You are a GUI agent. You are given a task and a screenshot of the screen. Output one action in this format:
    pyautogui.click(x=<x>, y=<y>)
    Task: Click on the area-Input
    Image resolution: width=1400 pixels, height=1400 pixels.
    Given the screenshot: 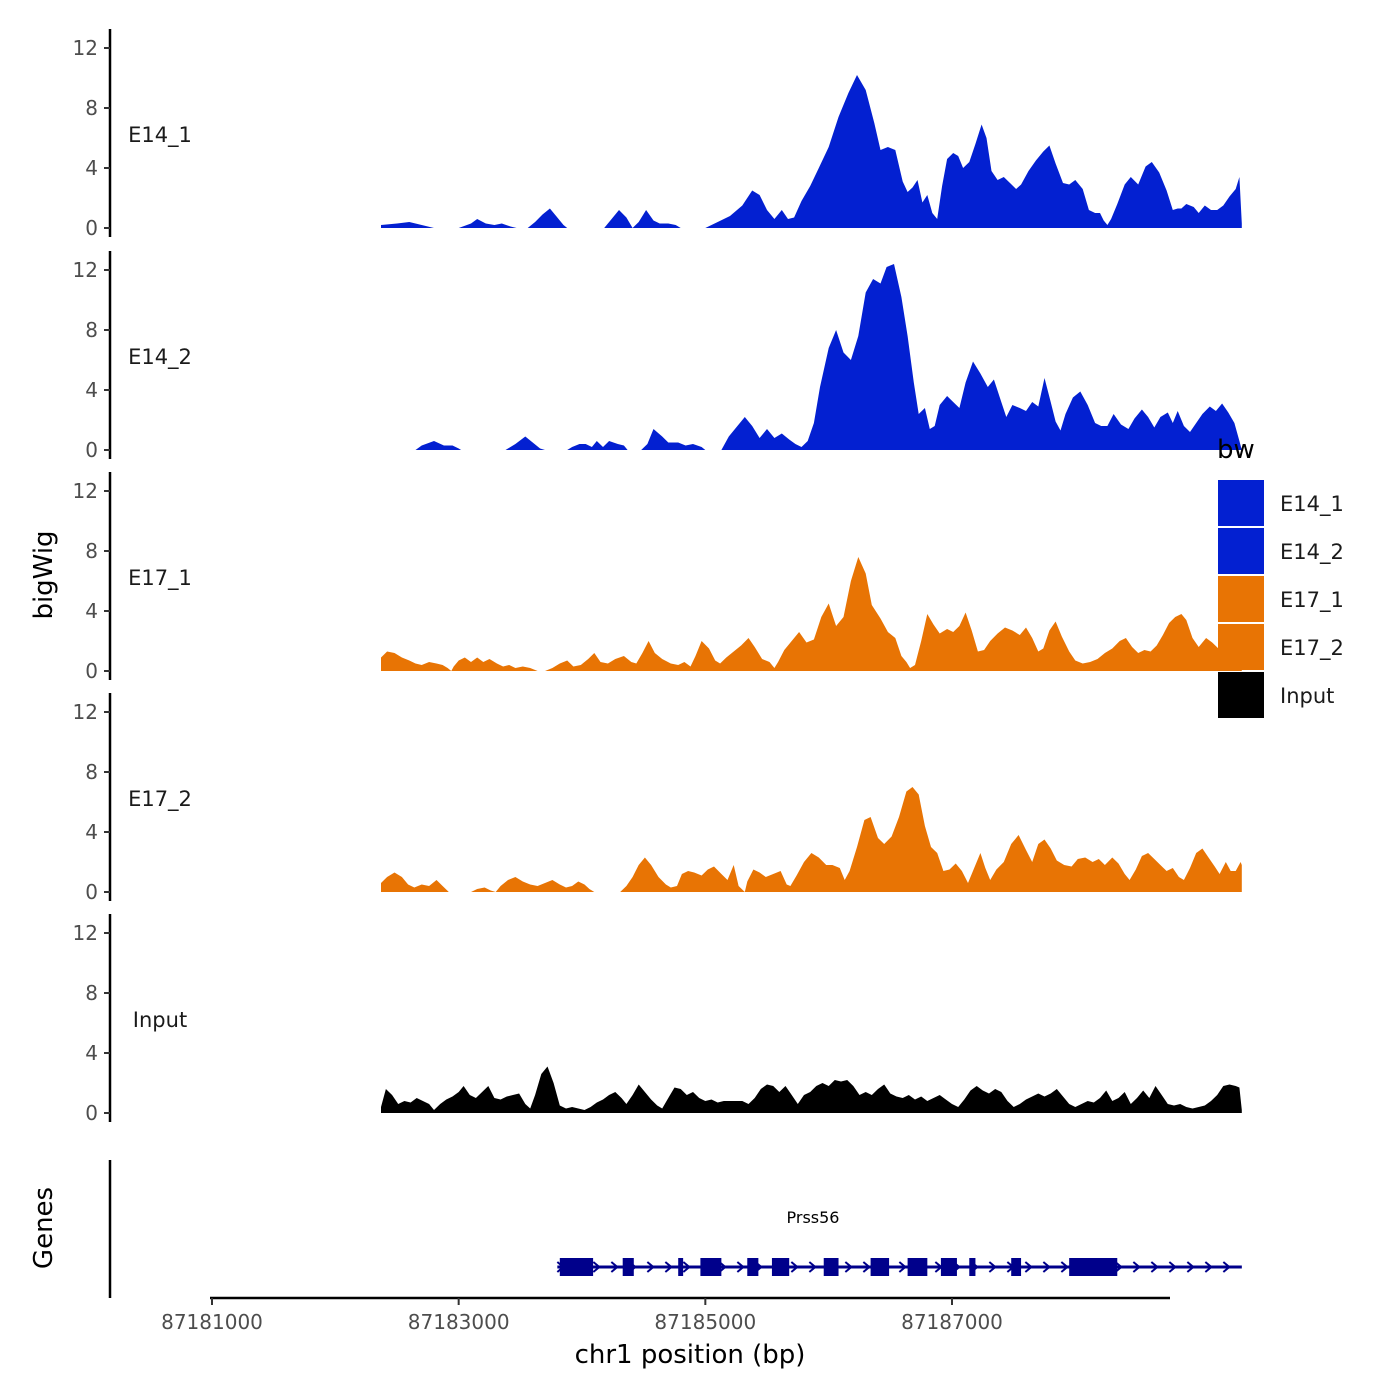 What is the action you would take?
    pyautogui.click(x=811, y=1089)
    